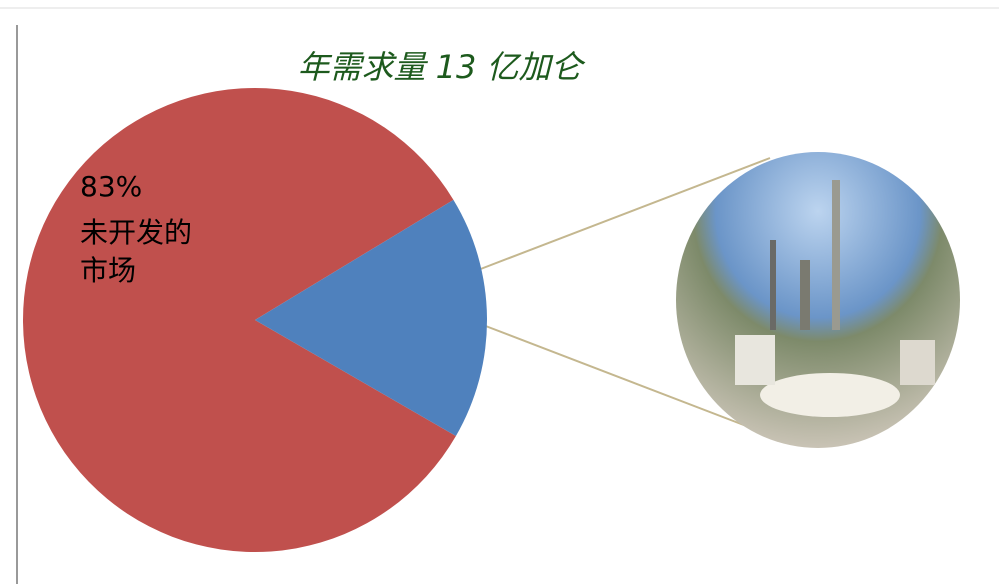  Describe the element at coordinates (111, 186) in the screenshot. I see `data-label: 83%` at that location.